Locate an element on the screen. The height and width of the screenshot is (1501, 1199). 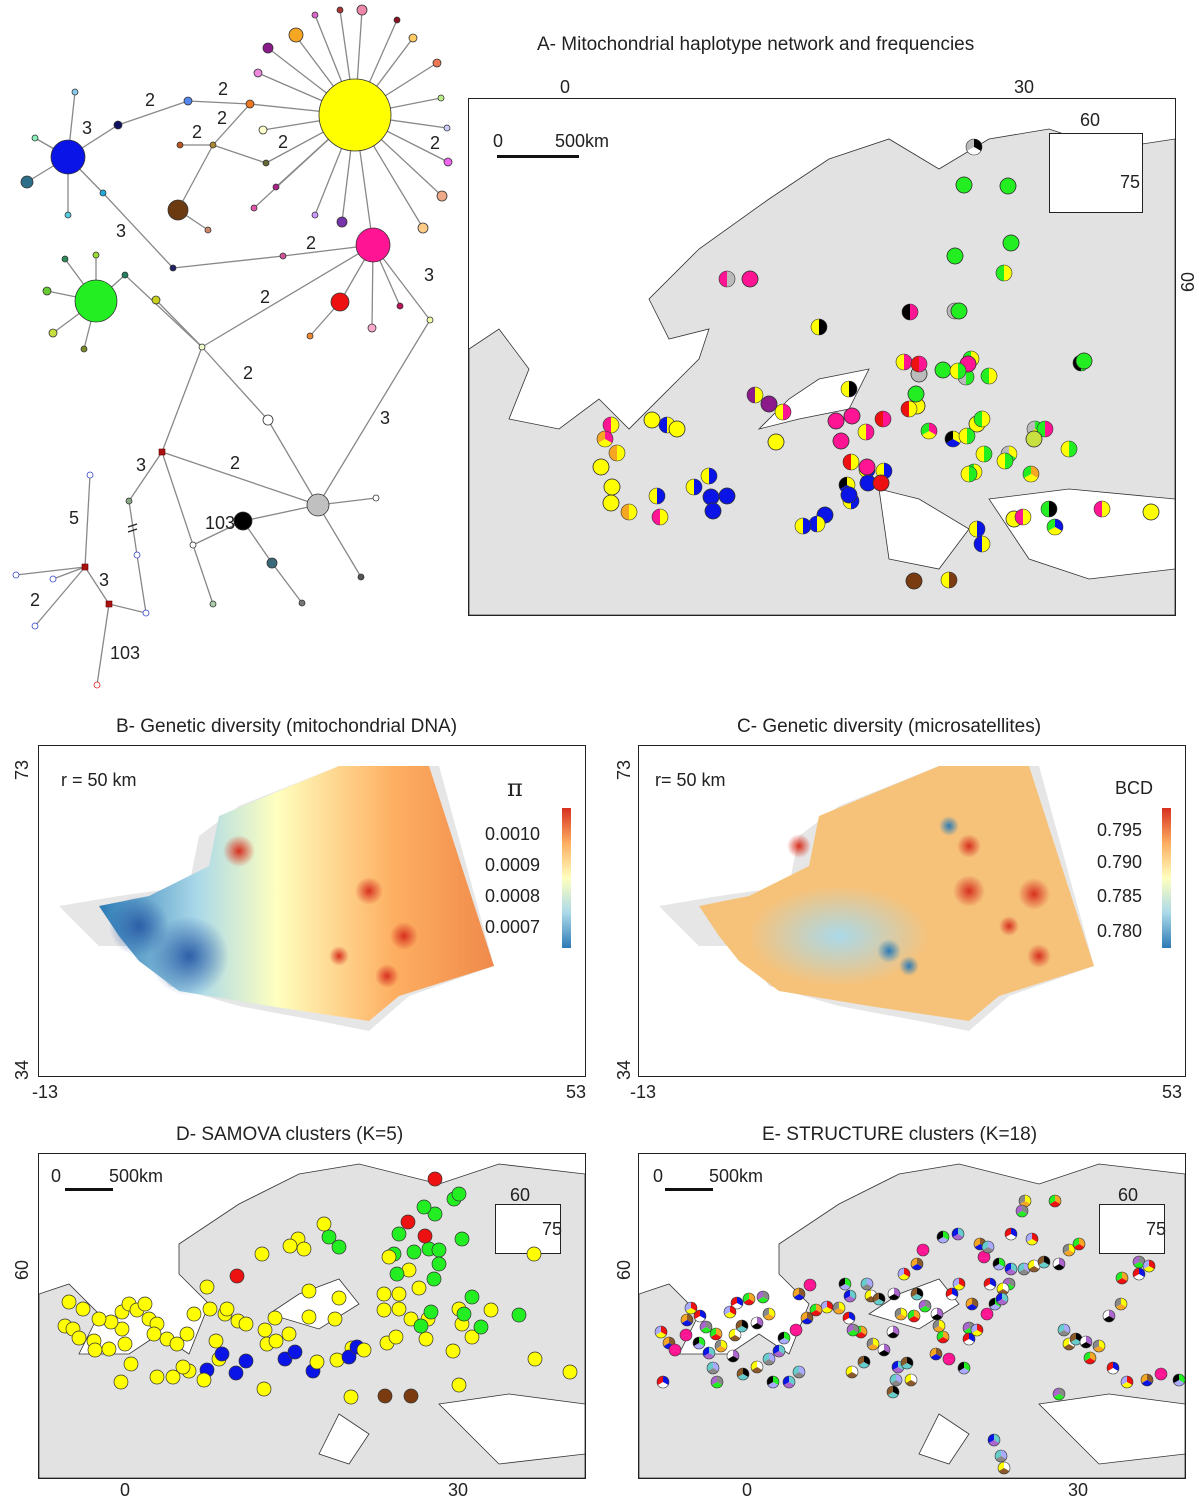
x-tick: 0 is located at coordinates (747, 1490).